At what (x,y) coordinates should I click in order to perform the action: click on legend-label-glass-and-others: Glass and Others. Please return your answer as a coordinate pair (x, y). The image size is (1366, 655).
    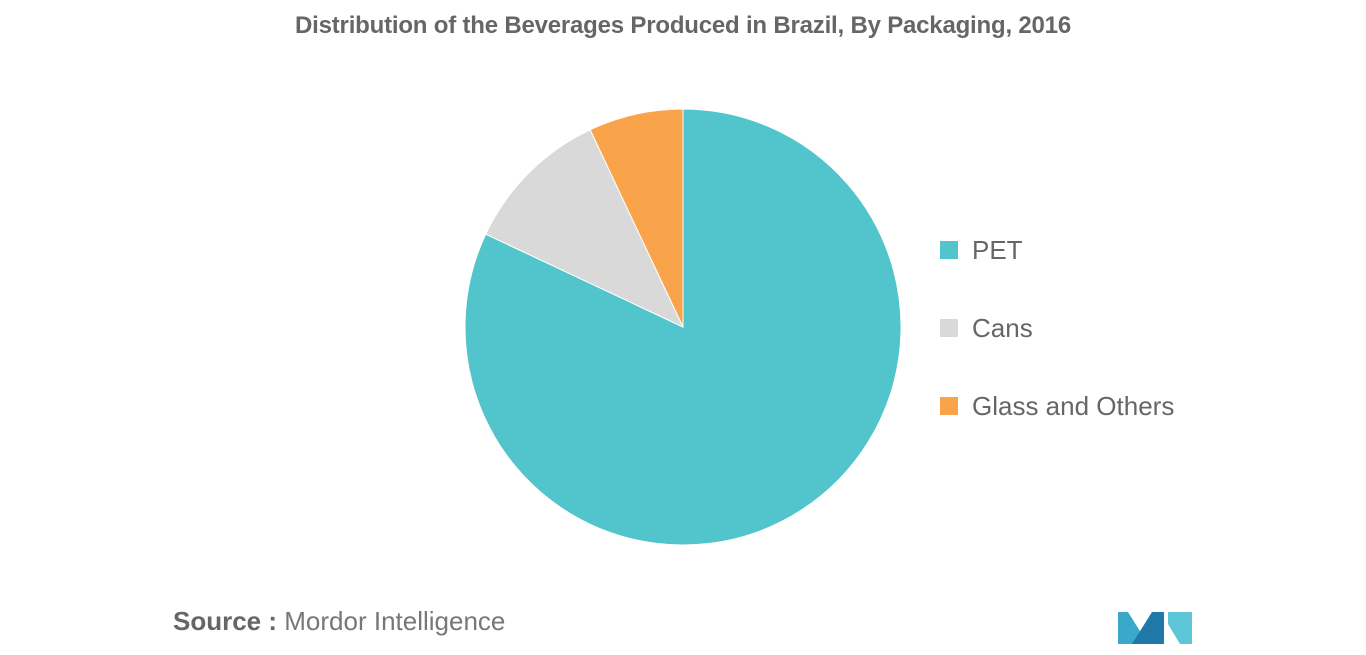
    Looking at the image, I should click on (1073, 405).